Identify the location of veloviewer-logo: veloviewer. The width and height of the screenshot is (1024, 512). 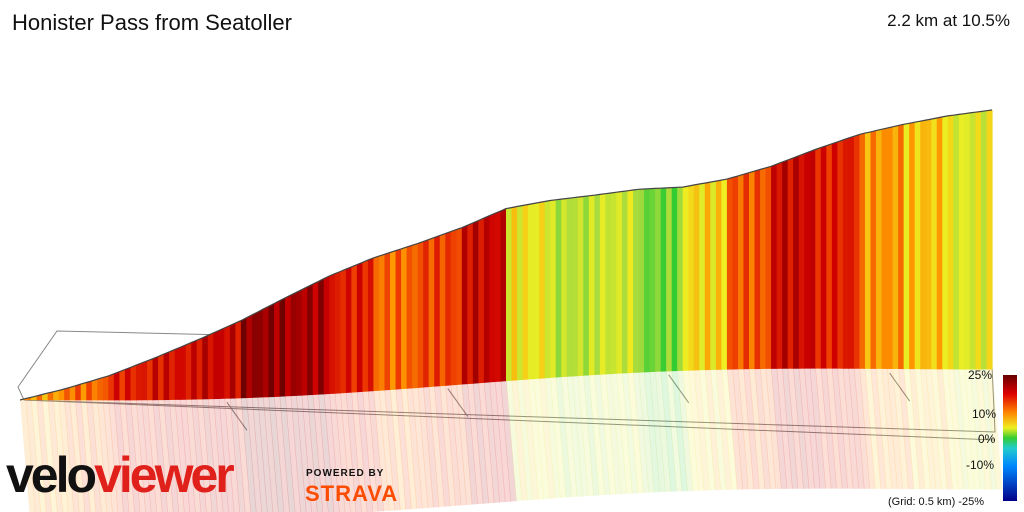
(120, 475).